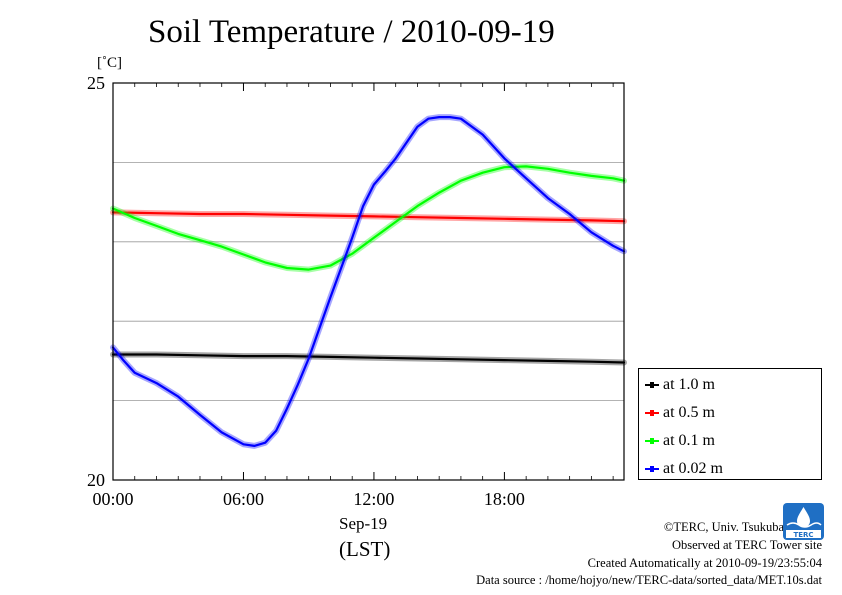 This screenshot has height=595, width=842. Describe the element at coordinates (373, 499) in the screenshot. I see `x-tick-label: 12:00` at that location.